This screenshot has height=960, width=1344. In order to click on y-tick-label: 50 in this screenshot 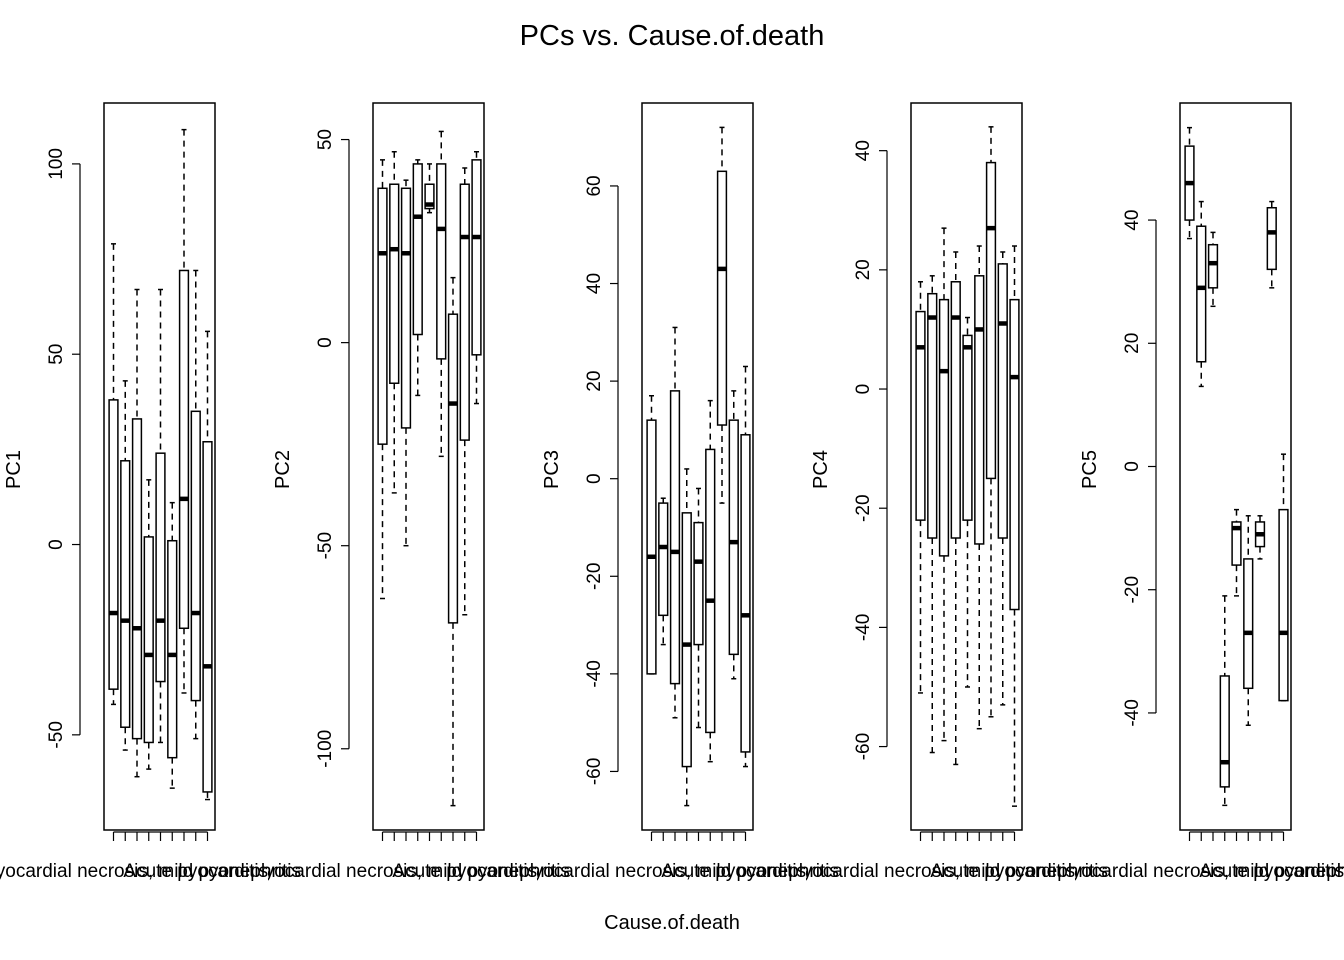, I will do `click(56, 354)`.